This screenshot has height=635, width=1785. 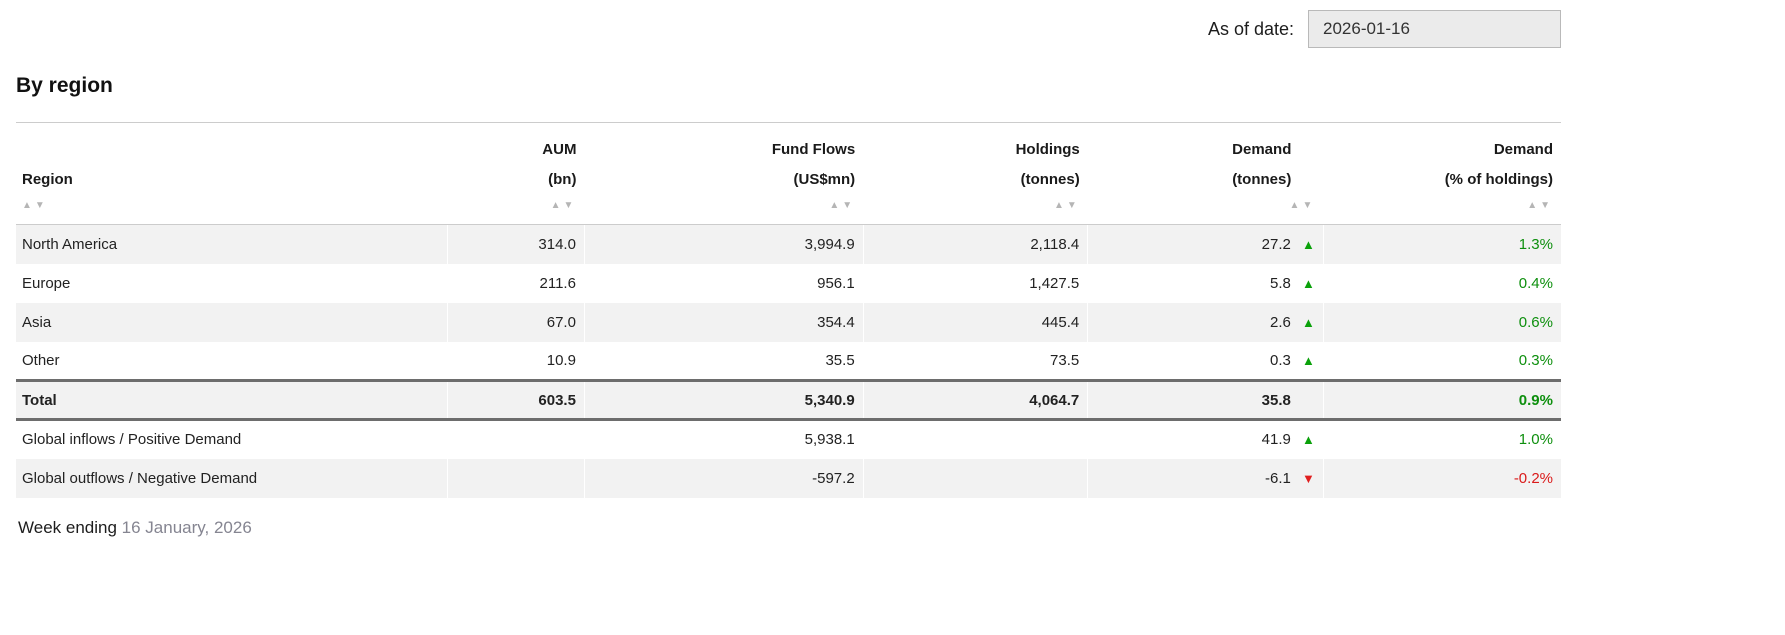 What do you see at coordinates (1205, 439) in the screenshot?
I see `demand-cell: 41.9 ▲` at bounding box center [1205, 439].